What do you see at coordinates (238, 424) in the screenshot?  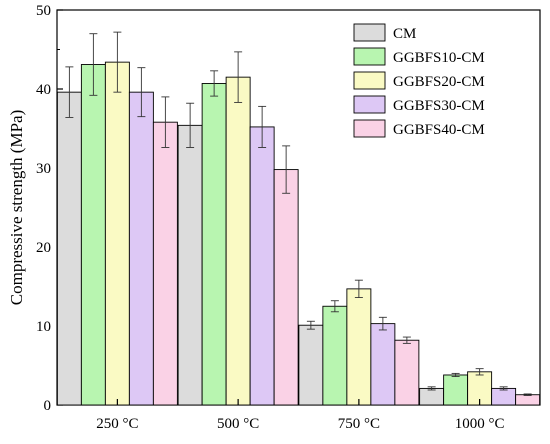 I see `x-tick-label-1: 500 °C` at bounding box center [238, 424].